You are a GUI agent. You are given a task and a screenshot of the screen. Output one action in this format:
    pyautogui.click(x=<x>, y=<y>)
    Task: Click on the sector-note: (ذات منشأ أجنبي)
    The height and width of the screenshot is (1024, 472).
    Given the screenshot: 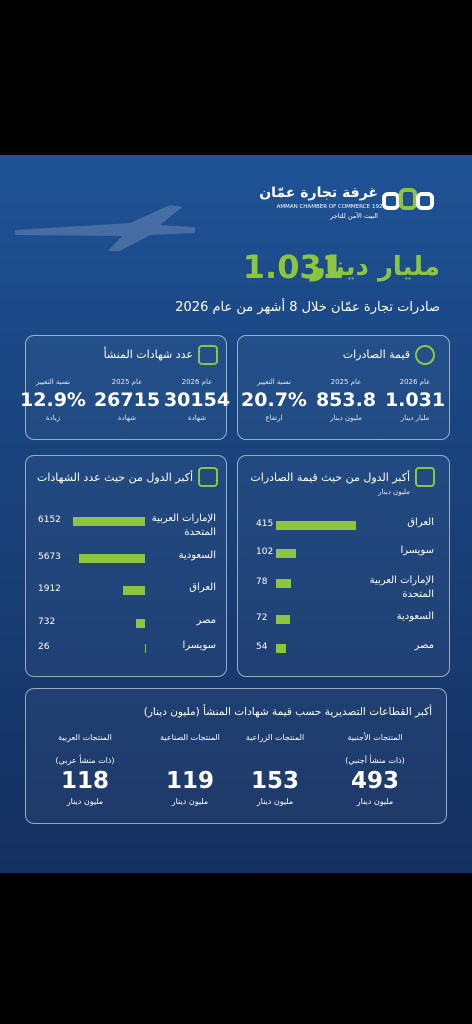 What is the action you would take?
    pyautogui.click(x=375, y=760)
    